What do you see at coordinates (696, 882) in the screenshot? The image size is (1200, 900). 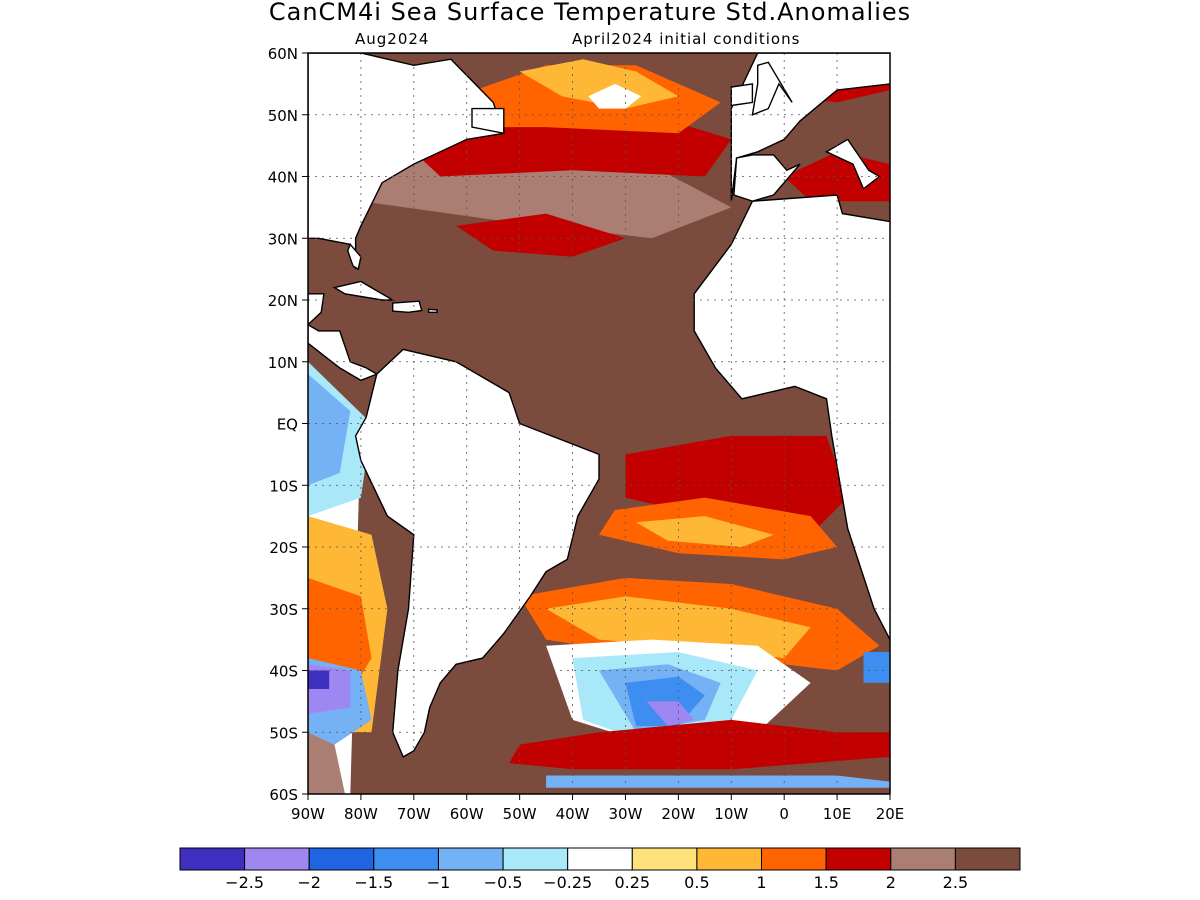 I see `colorbar-label: 0.5` at bounding box center [696, 882].